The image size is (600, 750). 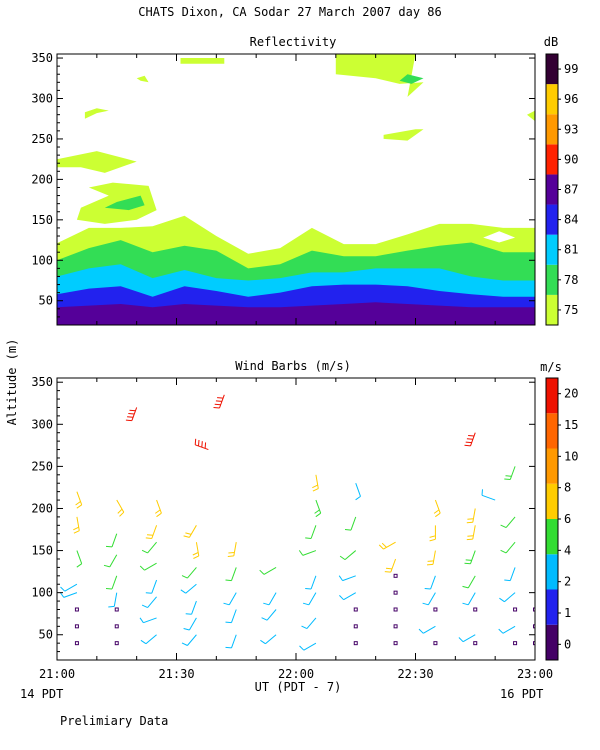 What do you see at coordinates (571, 456) in the screenshot?
I see `wind-colorbar-label-6: 10` at bounding box center [571, 456].